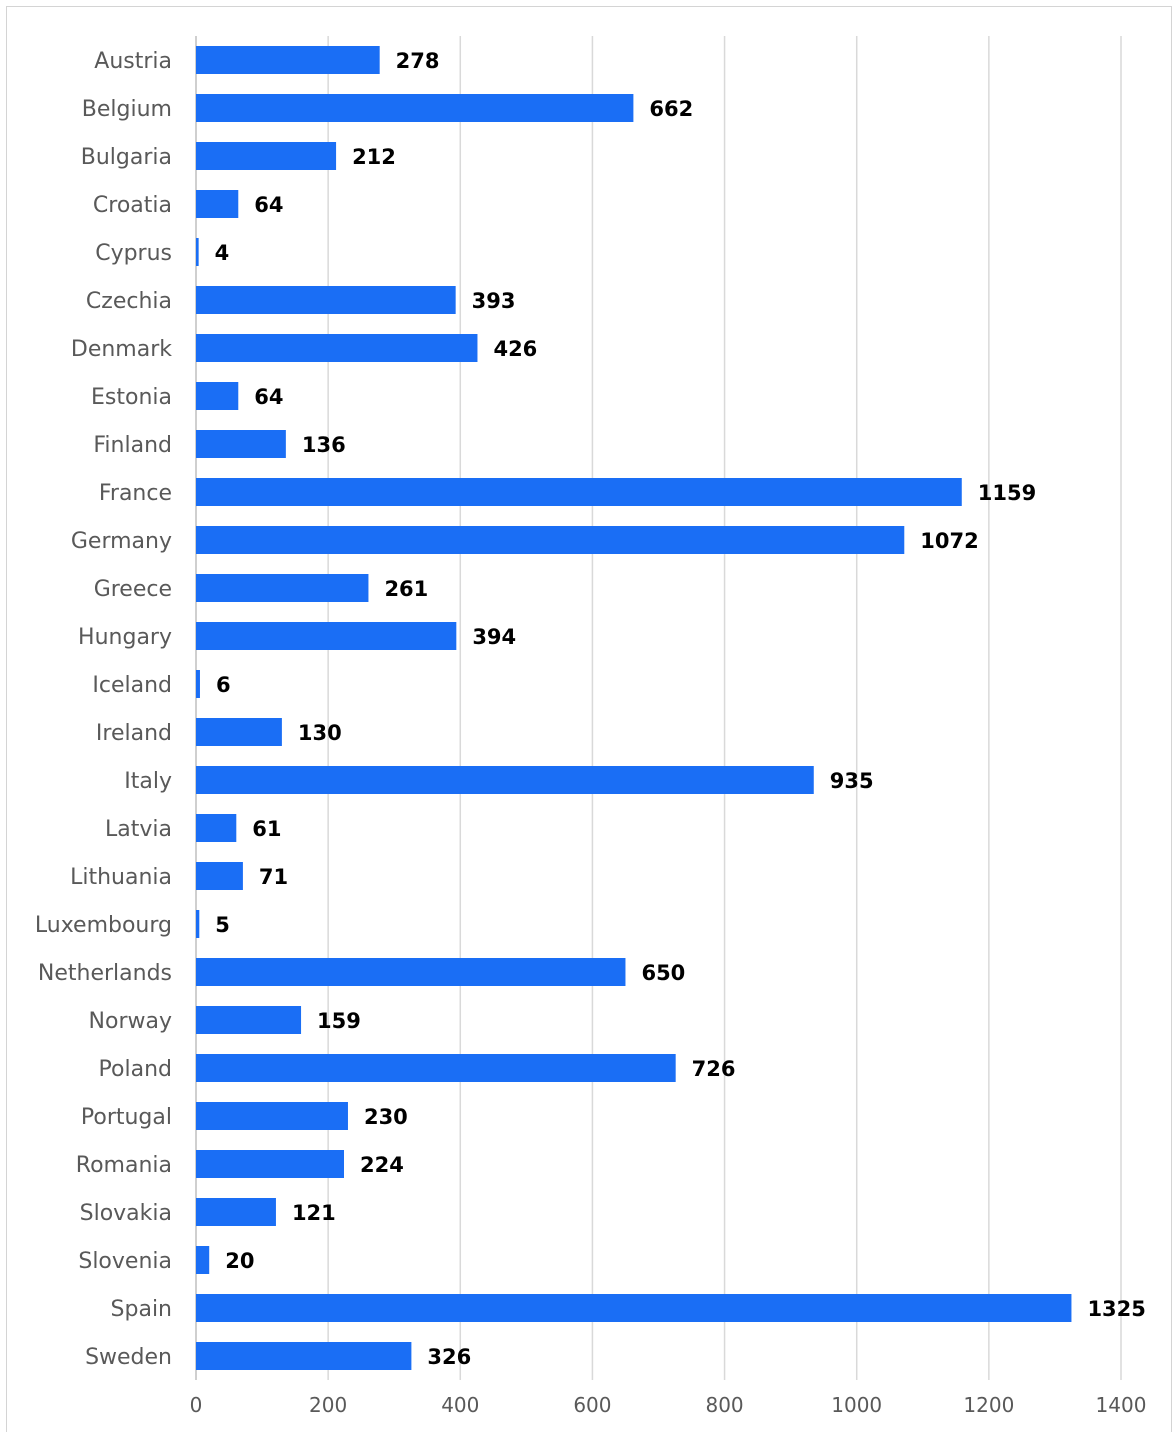 The width and height of the screenshot is (1174, 1432). What do you see at coordinates (671, 109) in the screenshot?
I see `data-label: 662` at bounding box center [671, 109].